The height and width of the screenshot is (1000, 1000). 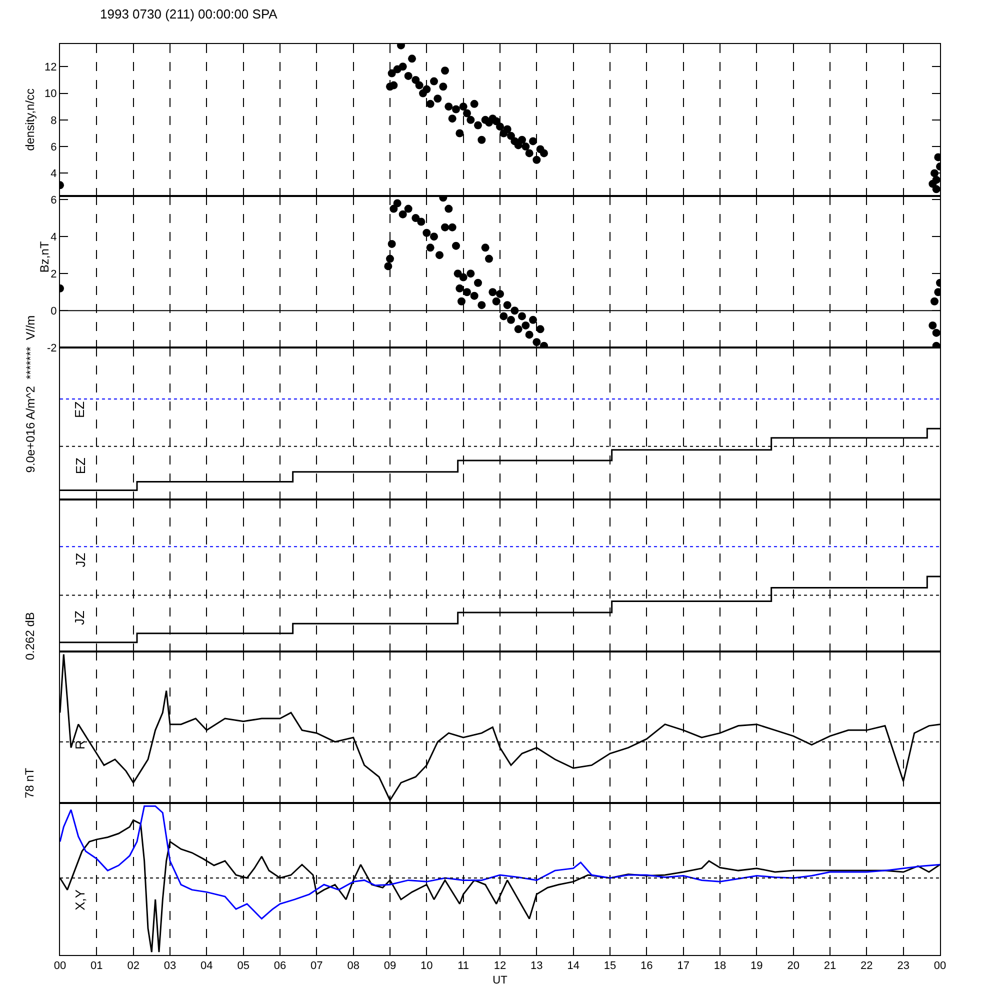 What do you see at coordinates (243, 966) in the screenshot?
I see `x-tick-label: 05` at bounding box center [243, 966].